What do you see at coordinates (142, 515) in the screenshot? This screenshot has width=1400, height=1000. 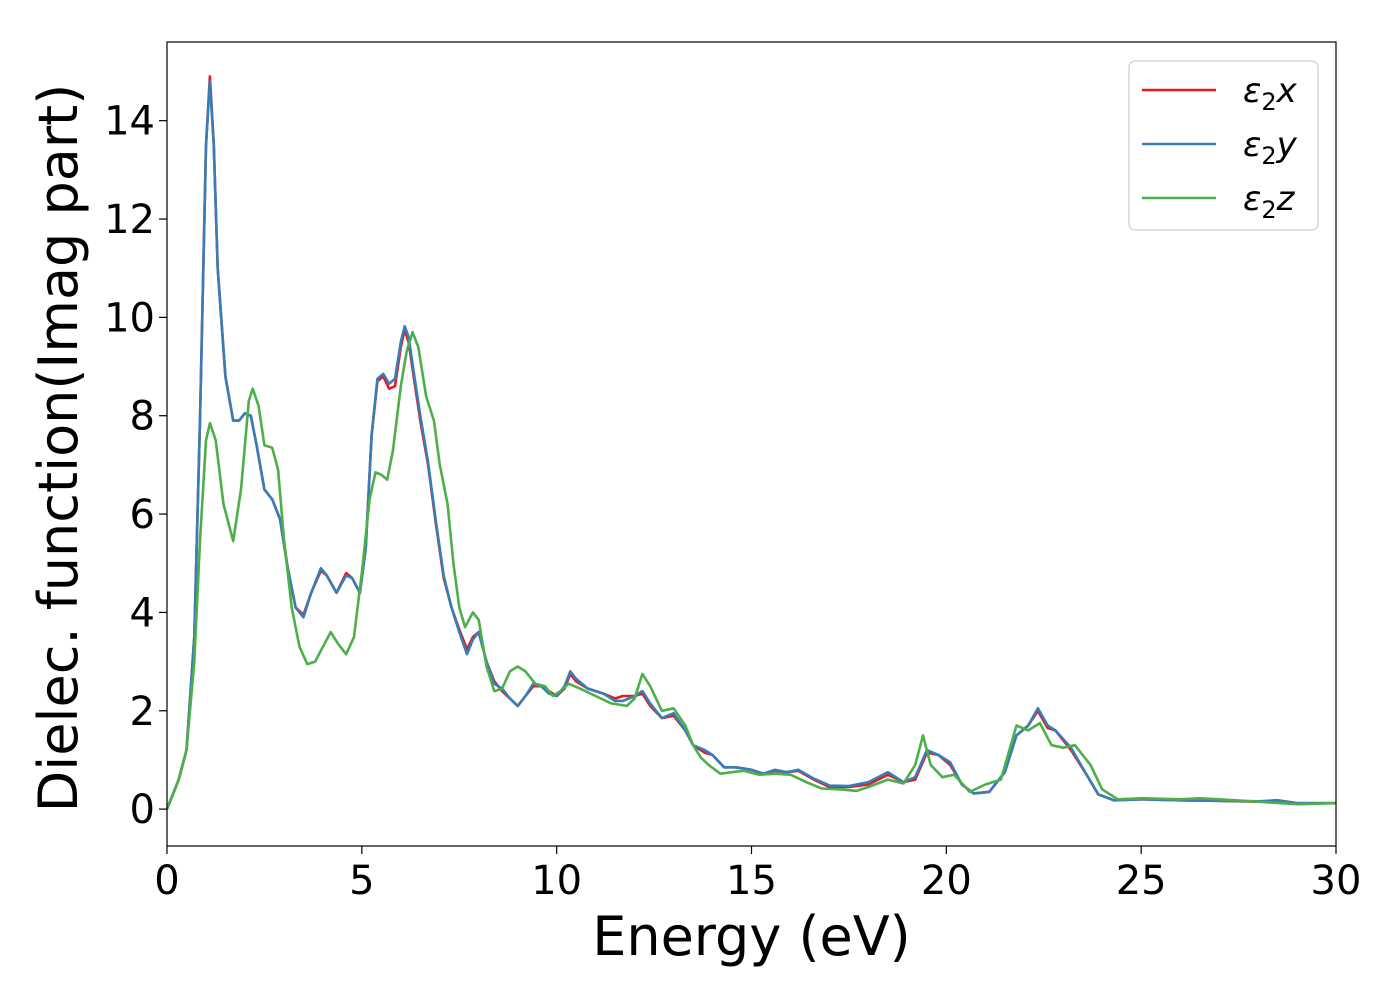 I see `y-tick-label: 6` at bounding box center [142, 515].